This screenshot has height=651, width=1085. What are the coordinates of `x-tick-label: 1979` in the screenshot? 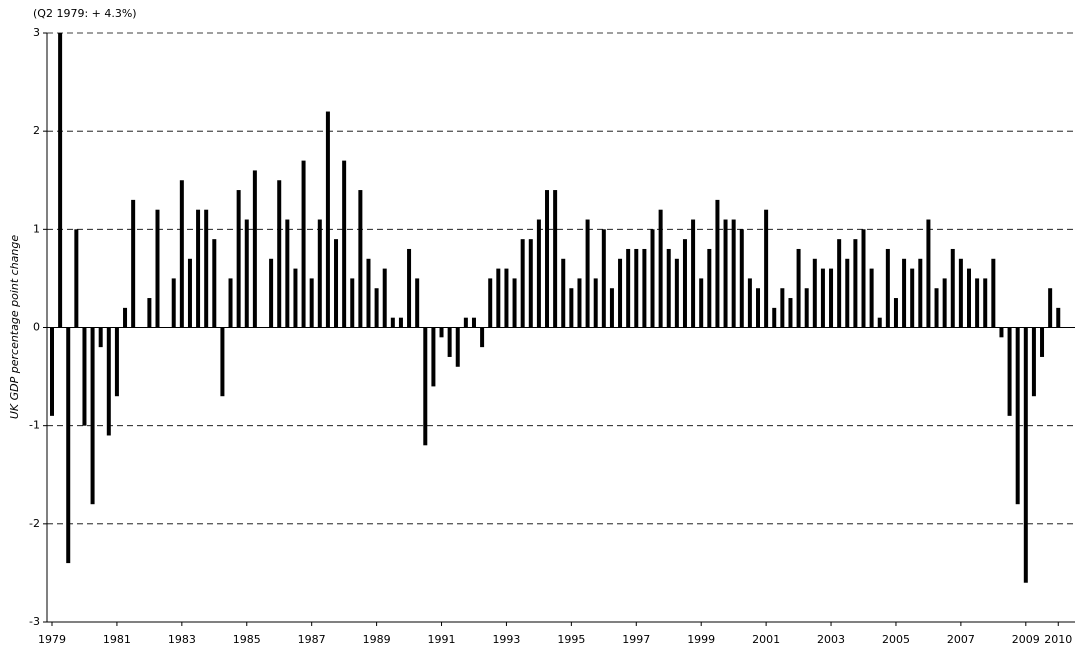 It's located at (52, 639).